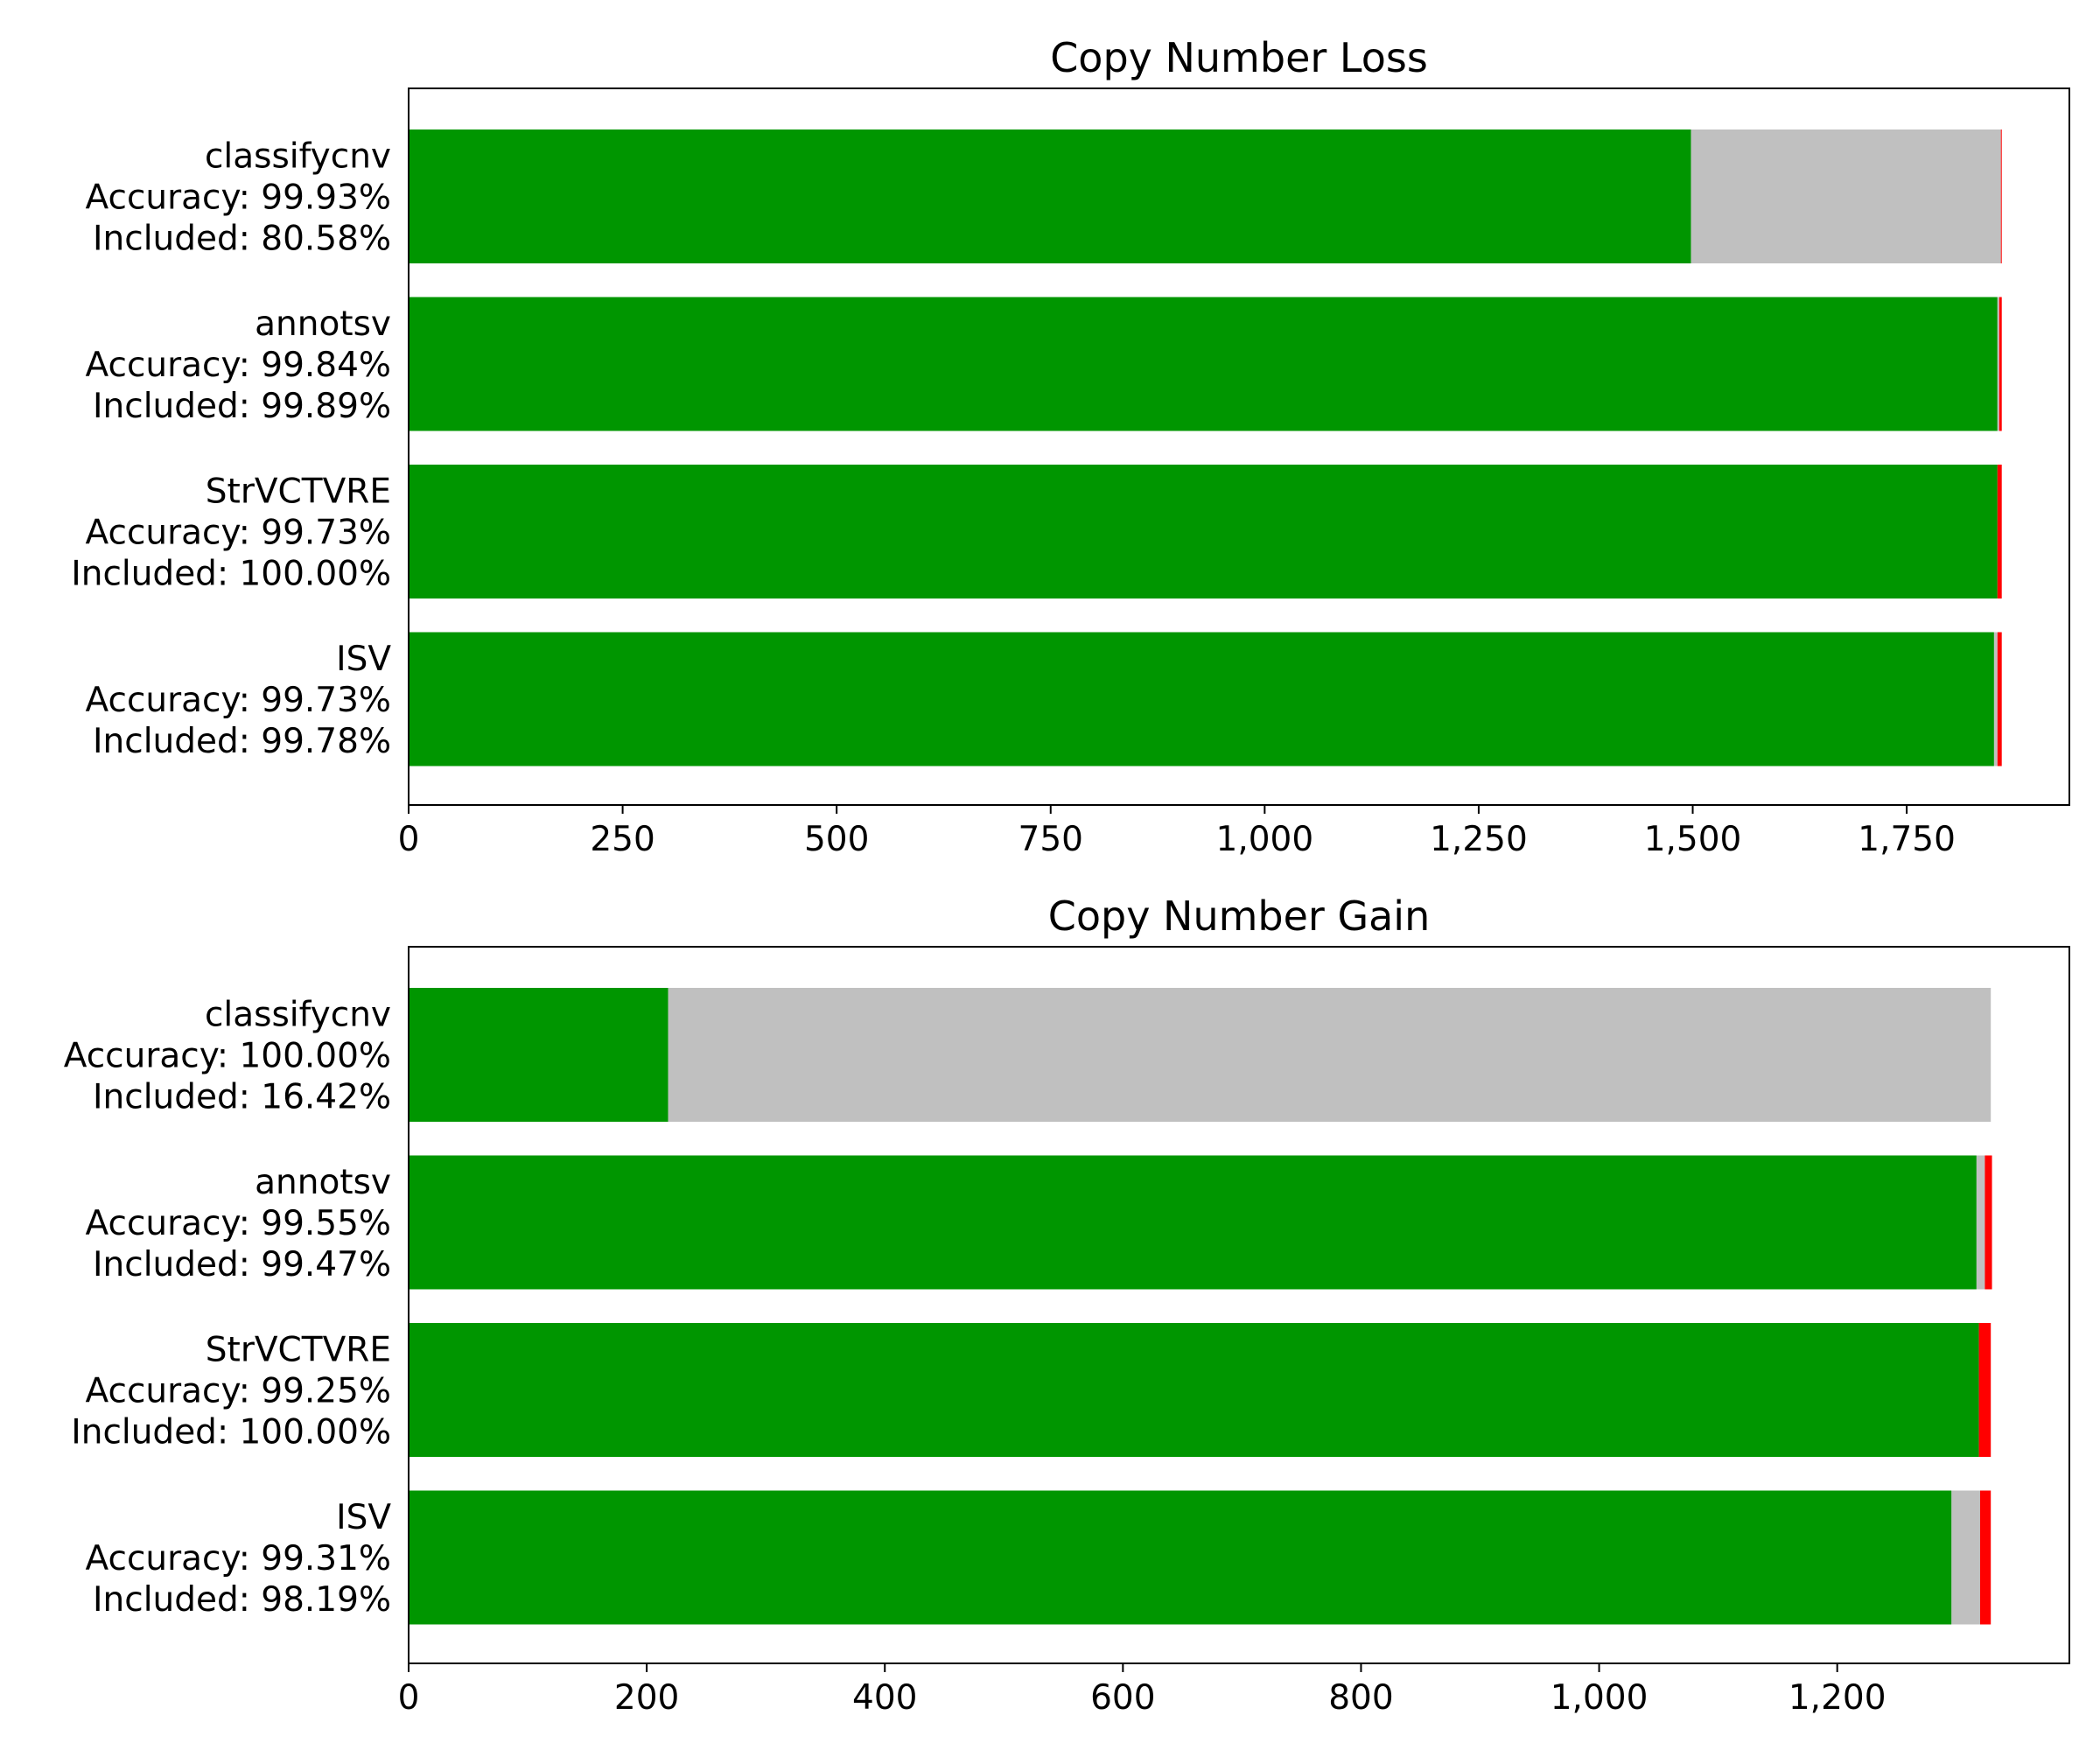 The image size is (2100, 1750). I want to click on x-axis: 0 250 500 750 1,000 1,250 1,500 1,750, so click(1177, 832).